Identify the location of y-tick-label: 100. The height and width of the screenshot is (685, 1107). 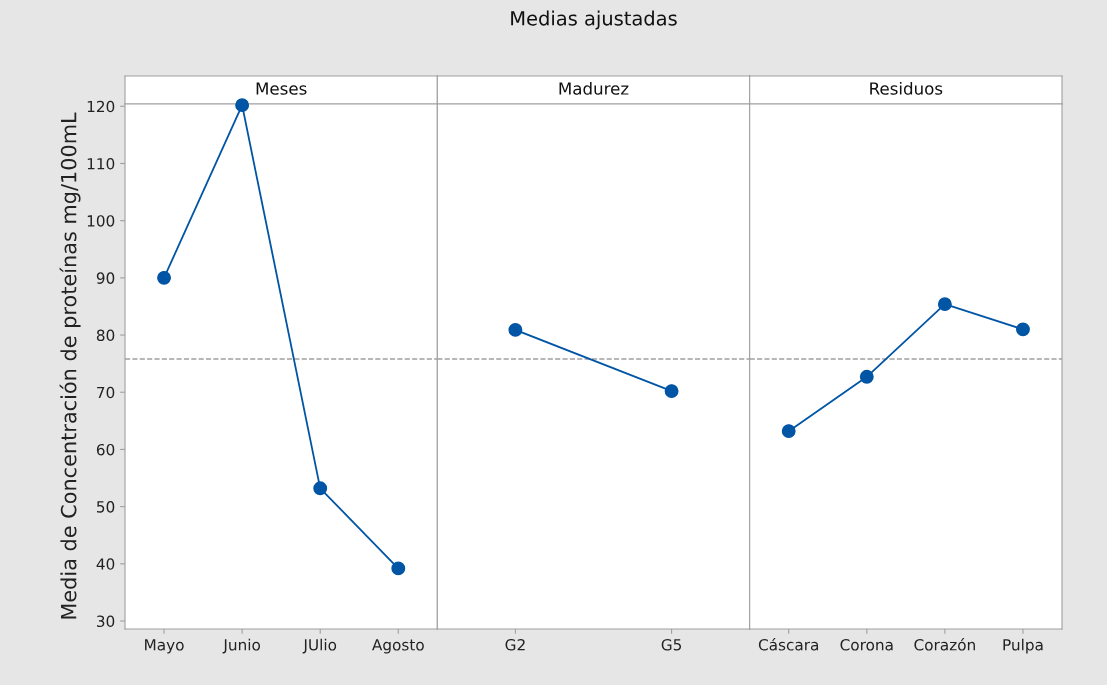
(101, 221).